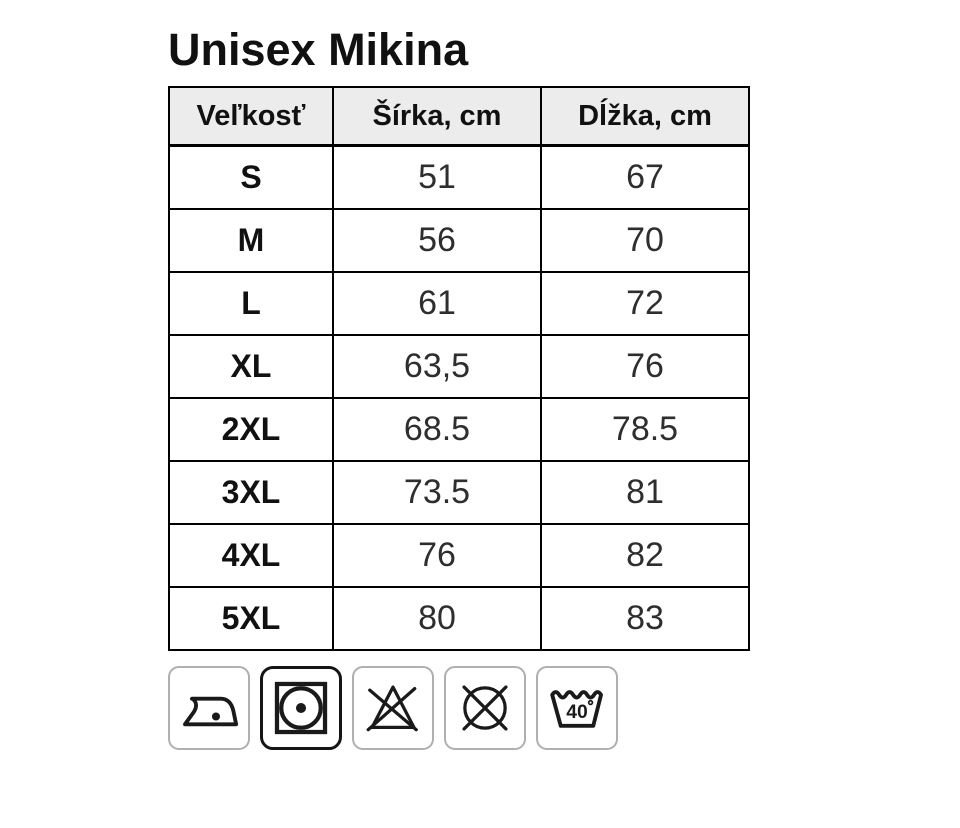 This screenshot has width=960, height=828. What do you see at coordinates (318, 49) in the screenshot?
I see `page-title: Unisex Mikina` at bounding box center [318, 49].